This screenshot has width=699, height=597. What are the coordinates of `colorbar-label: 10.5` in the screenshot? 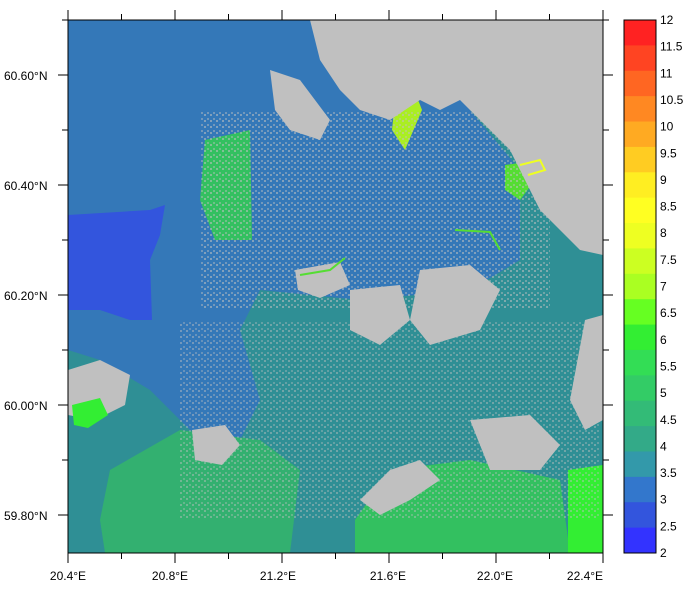 It's located at (672, 100).